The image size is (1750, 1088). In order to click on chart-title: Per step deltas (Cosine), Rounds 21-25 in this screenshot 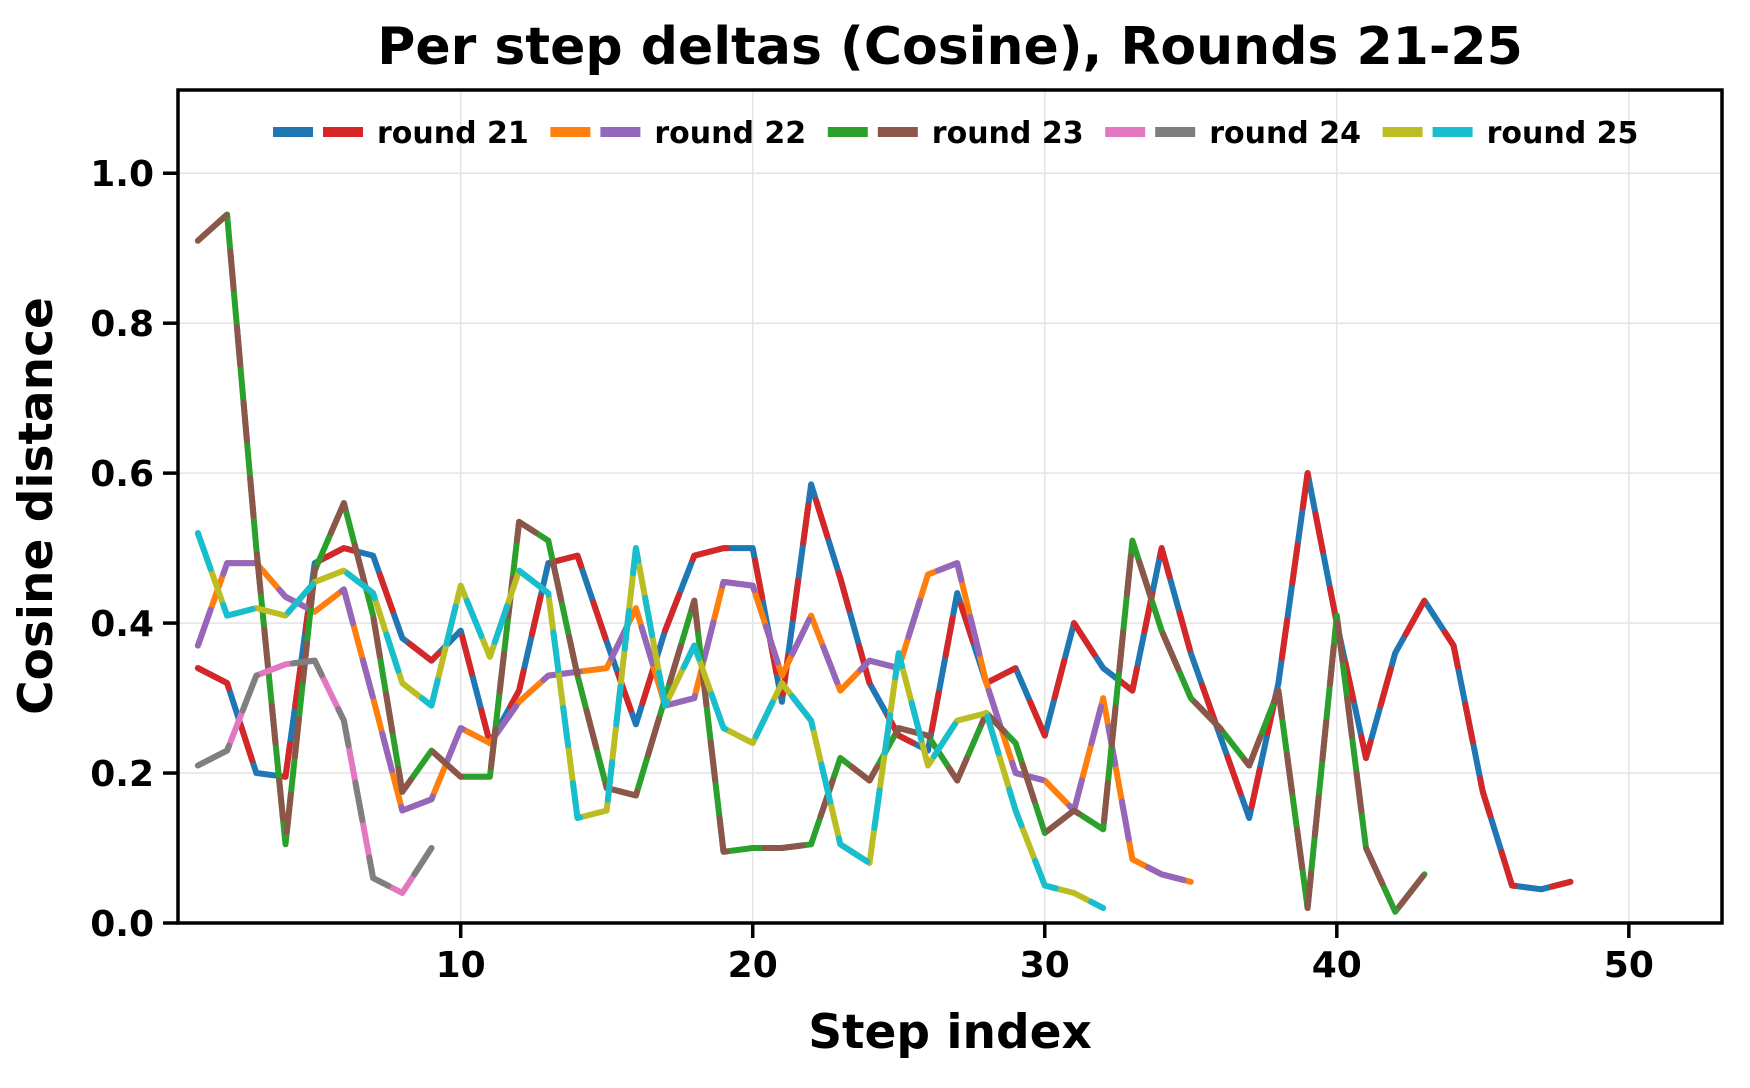, I will do `click(950, 47)`.